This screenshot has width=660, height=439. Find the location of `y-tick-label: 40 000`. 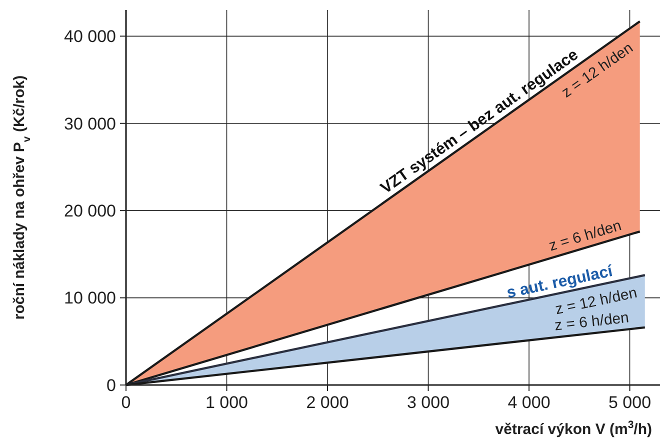

y-tick-label: 40 000 is located at coordinates (90, 36).